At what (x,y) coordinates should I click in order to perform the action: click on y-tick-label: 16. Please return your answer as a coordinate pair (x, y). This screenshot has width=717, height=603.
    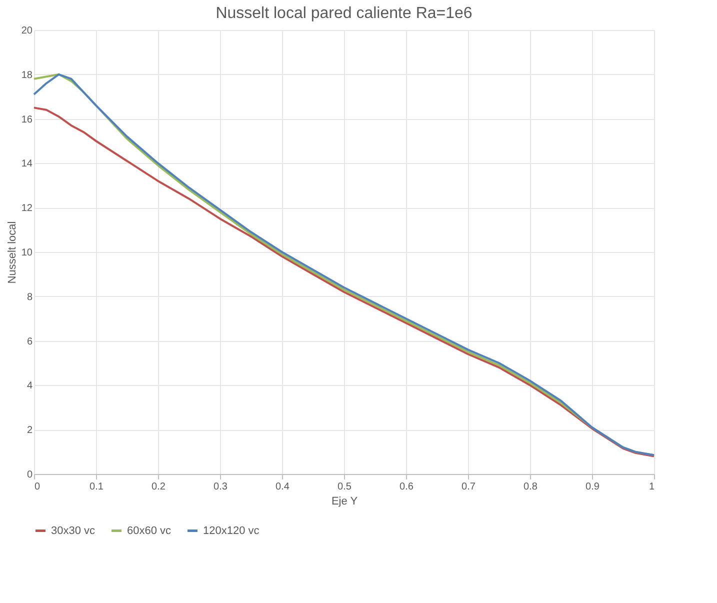
    Looking at the image, I should click on (27, 120).